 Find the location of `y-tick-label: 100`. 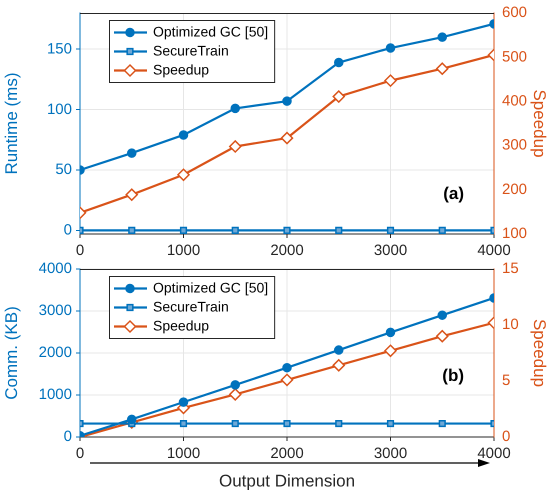

y-tick-label: 100 is located at coordinates (59, 109).